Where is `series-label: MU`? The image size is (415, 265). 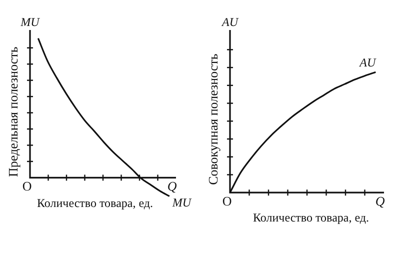 series-label: MU is located at coordinates (181, 202).